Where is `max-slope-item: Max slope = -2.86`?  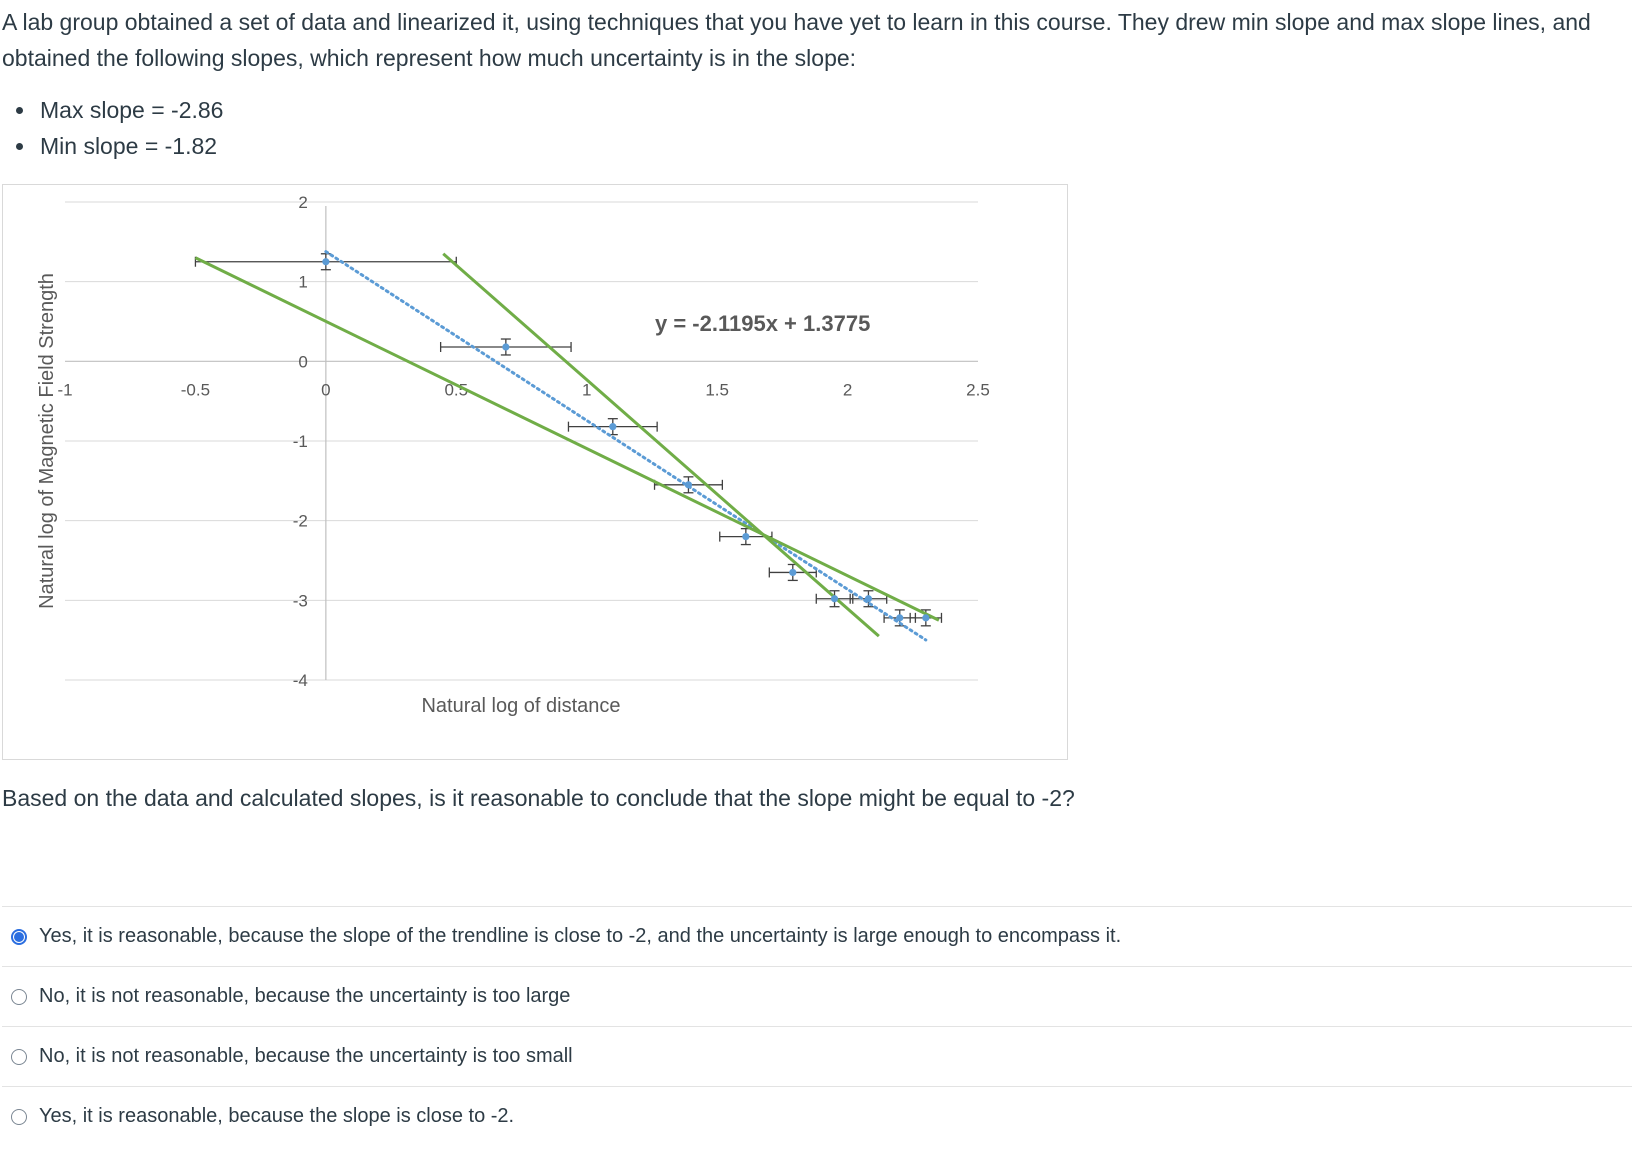 max-slope-item: Max slope = -2.86 is located at coordinates (118, 110).